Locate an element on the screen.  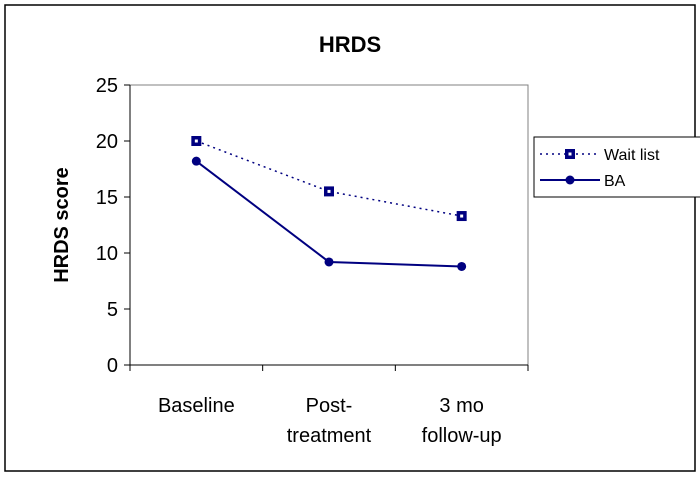
x-category-label-line: Baseline is located at coordinates (196, 406).